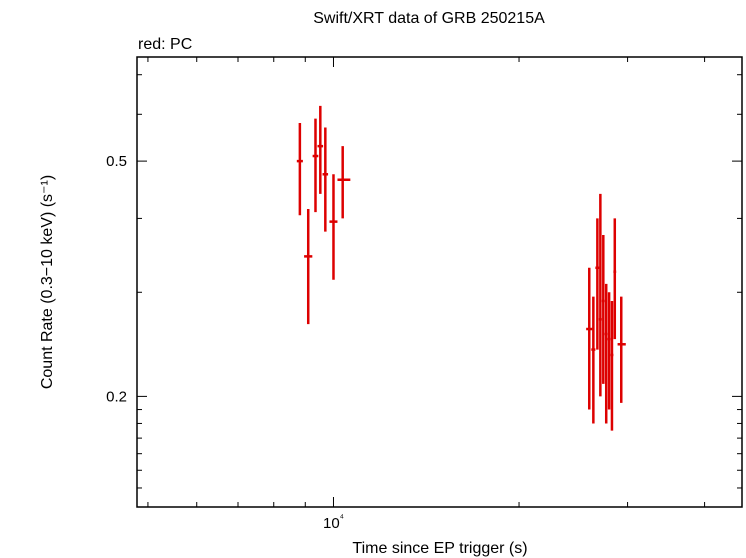 This screenshot has height=558, width=746. What do you see at coordinates (116, 396) in the screenshot?
I see `y-tick-label: 0.2` at bounding box center [116, 396].